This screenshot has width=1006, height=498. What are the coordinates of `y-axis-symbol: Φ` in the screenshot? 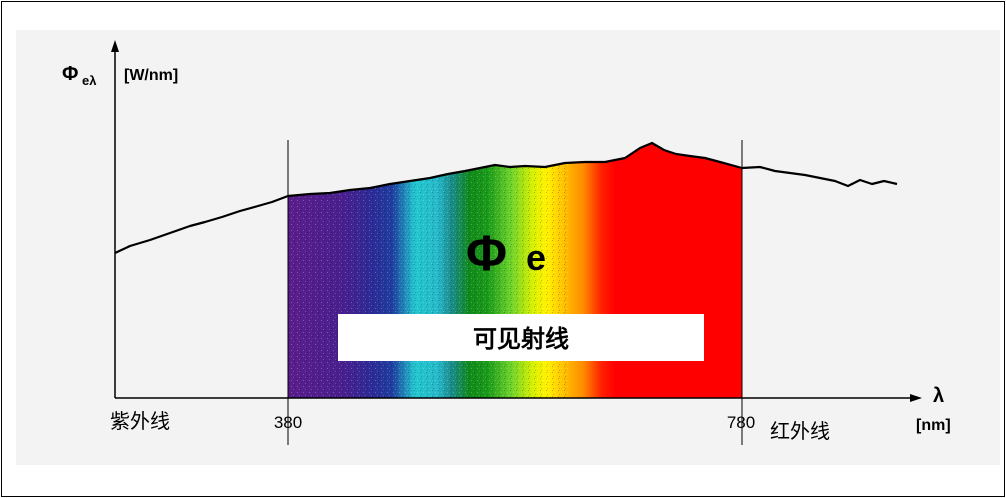 It's located at (70, 74).